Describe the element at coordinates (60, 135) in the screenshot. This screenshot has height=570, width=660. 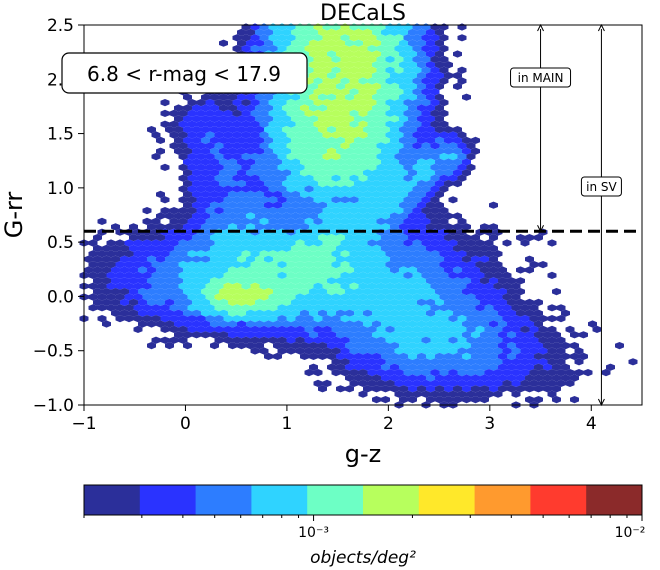
I see `y-tick-label: 1.5` at that location.